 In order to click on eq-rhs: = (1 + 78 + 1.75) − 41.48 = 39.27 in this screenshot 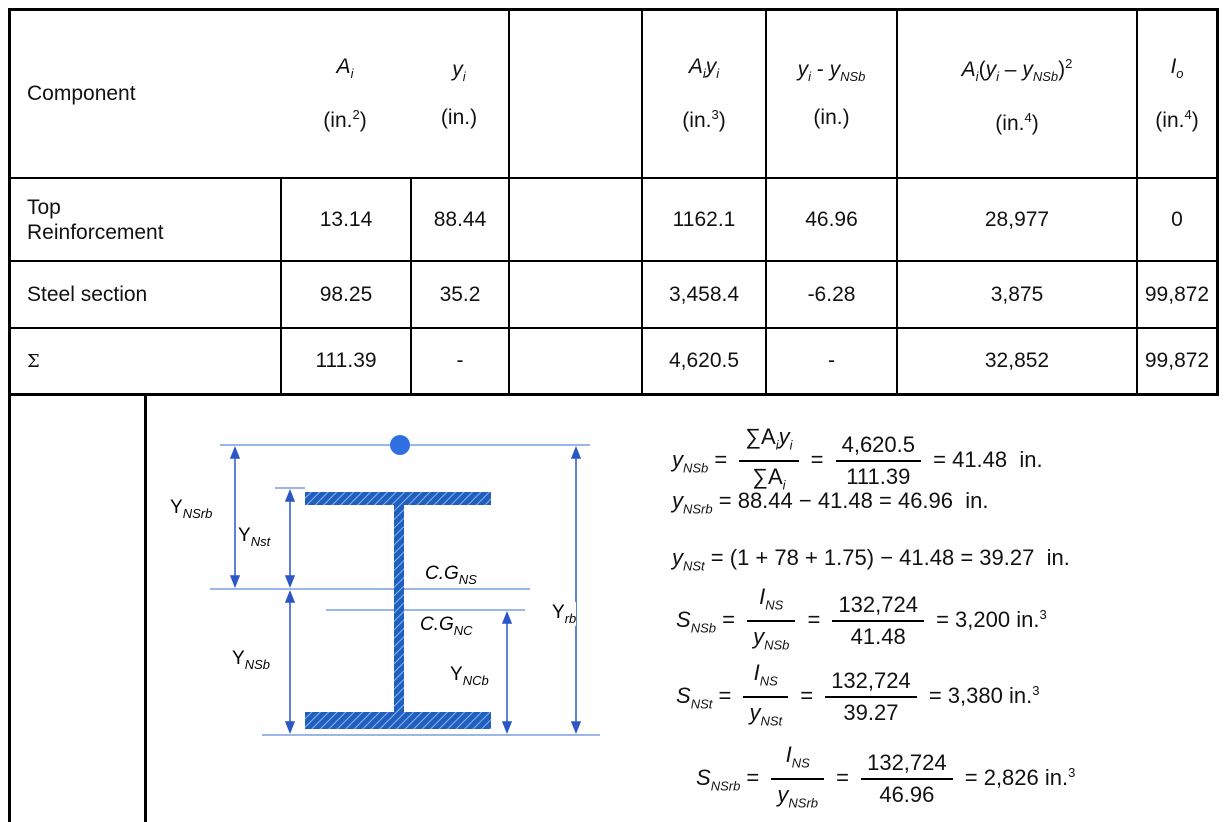, I will do `click(872, 557)`.